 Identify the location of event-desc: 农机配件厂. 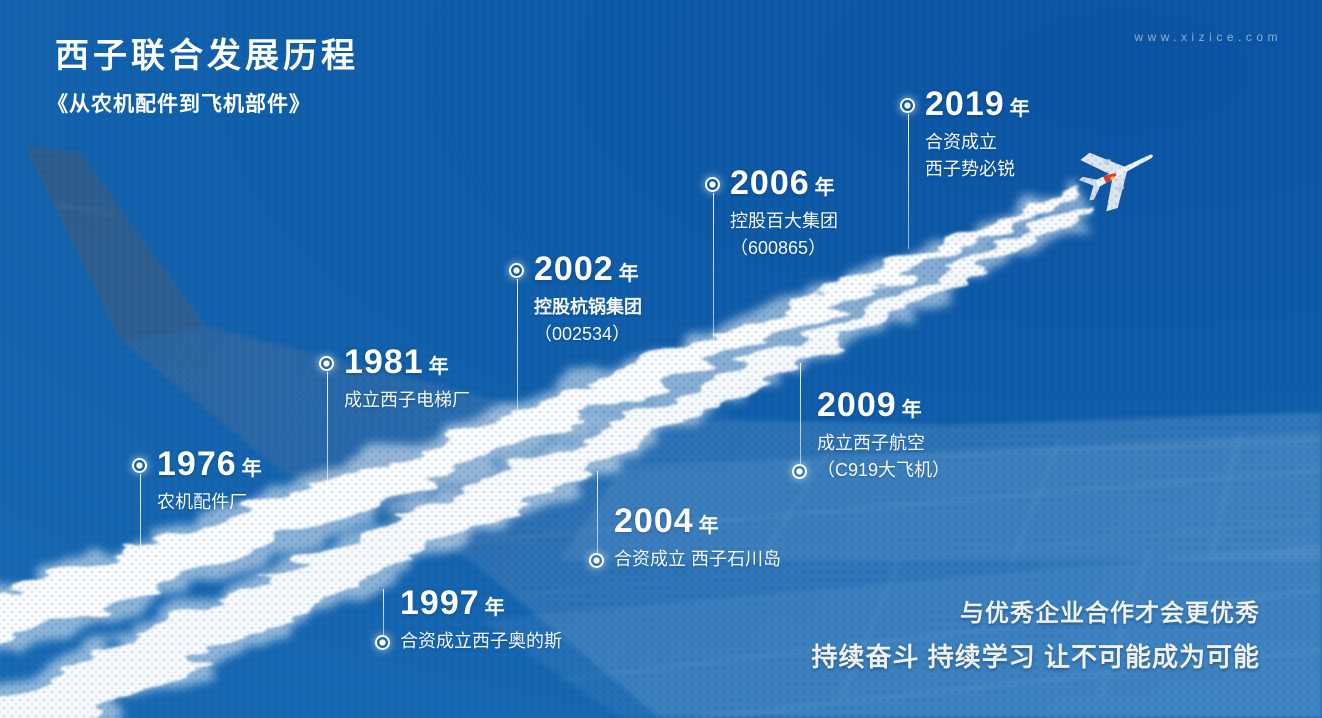
(202, 502).